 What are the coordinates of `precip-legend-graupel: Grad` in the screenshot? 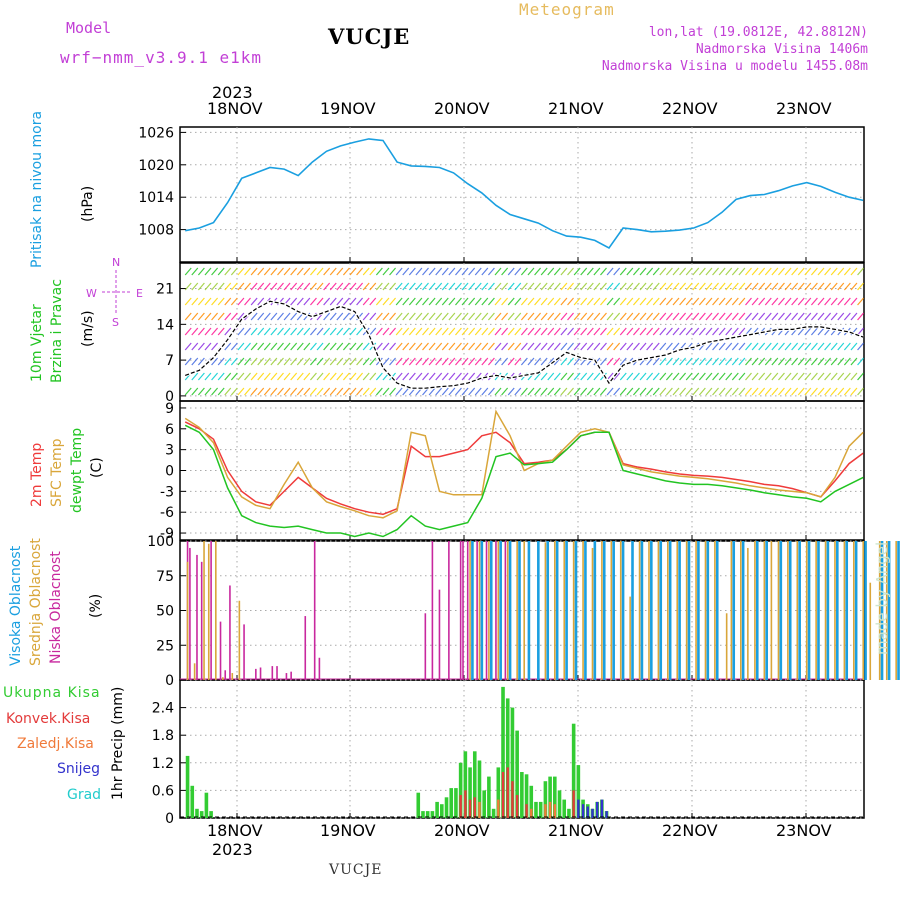 It's located at (84, 795).